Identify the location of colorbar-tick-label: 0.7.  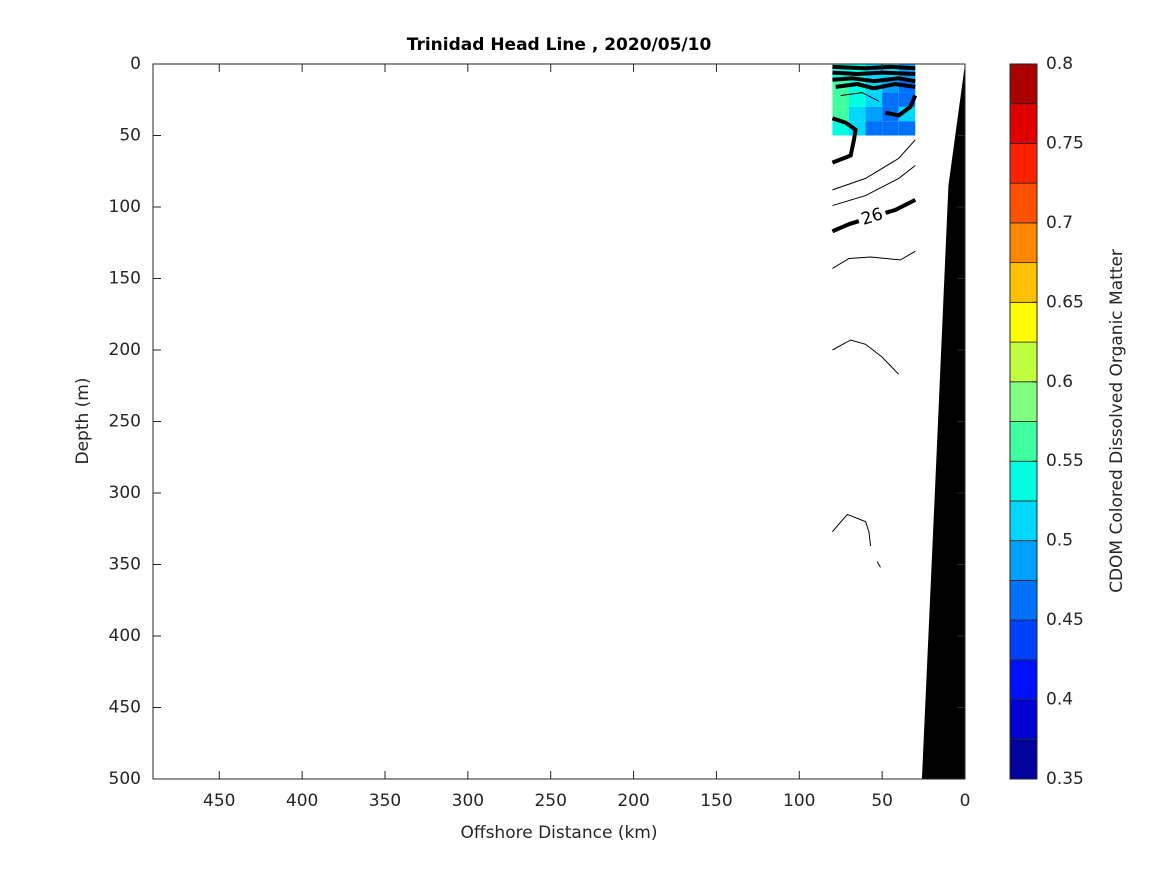
(1059, 223).